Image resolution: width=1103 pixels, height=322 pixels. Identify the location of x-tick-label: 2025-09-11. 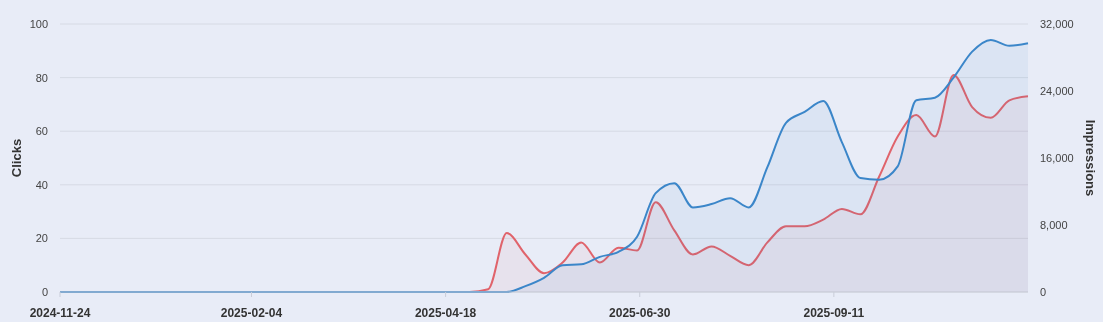
(834, 313).